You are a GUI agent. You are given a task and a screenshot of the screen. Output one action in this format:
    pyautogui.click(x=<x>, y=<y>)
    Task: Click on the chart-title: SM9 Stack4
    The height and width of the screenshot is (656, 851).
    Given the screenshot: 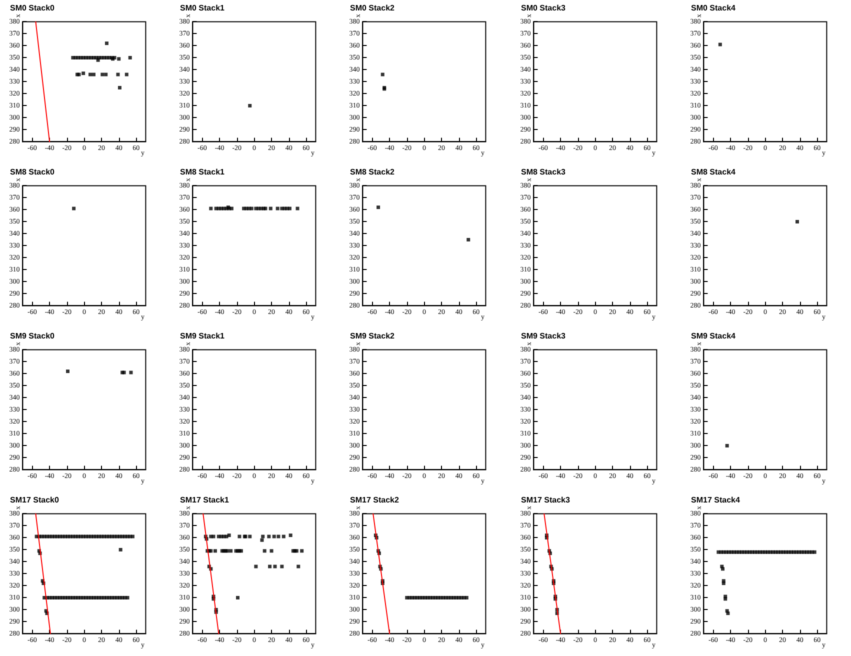 What is the action you would take?
    pyautogui.click(x=713, y=336)
    